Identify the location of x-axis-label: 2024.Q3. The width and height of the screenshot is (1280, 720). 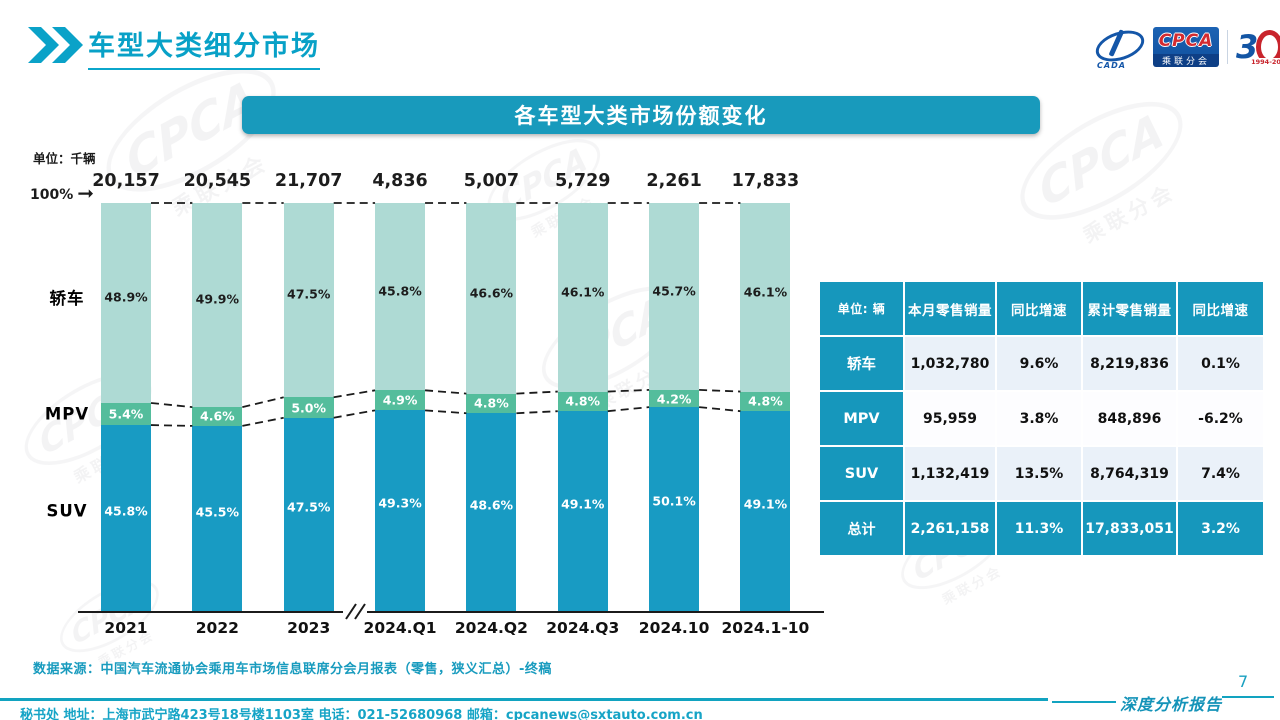
(583, 628).